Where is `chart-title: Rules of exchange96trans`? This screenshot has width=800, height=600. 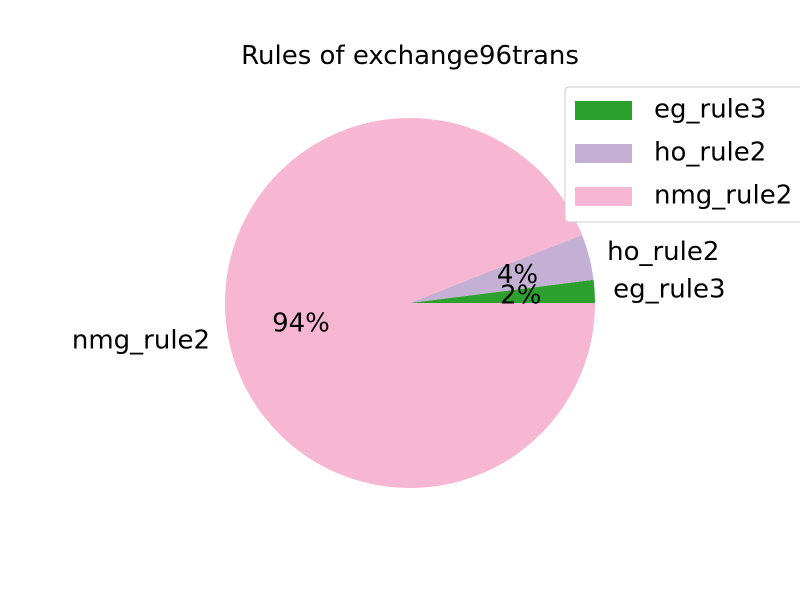
chart-title: Rules of exchange96trans is located at coordinates (410, 56).